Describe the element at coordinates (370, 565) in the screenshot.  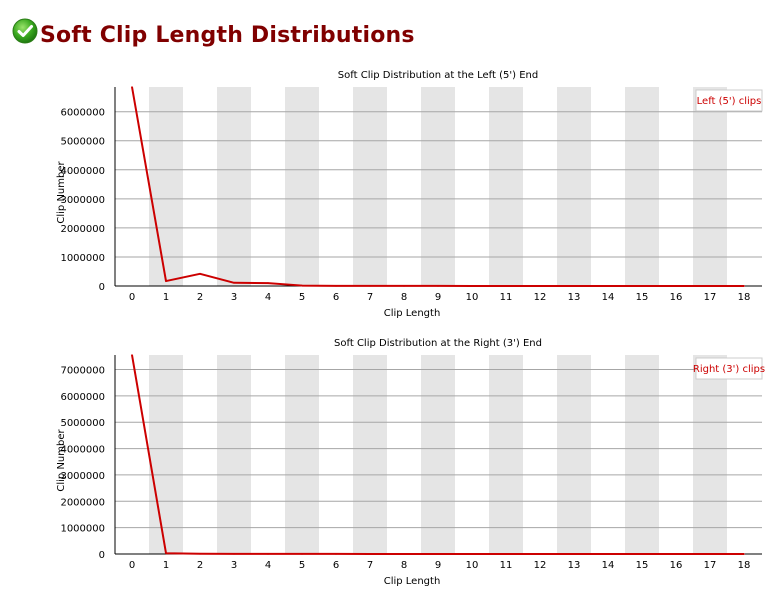
I see `x-tick-label: 7` at that location.